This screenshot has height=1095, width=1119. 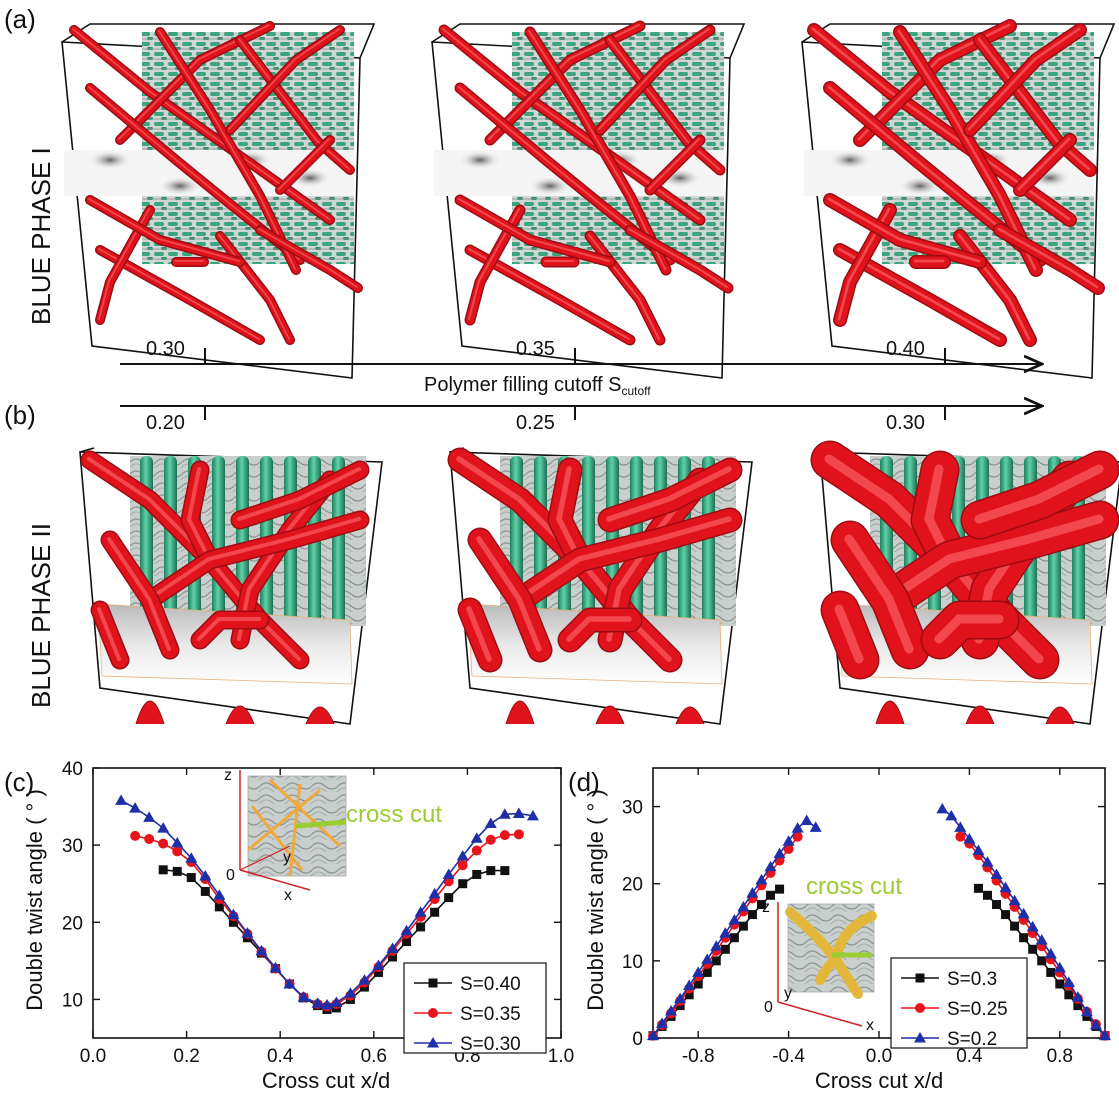 I want to click on chart-c-legend: S=0.40 S=0.35 S=0.30, so click(x=475, y=1008).